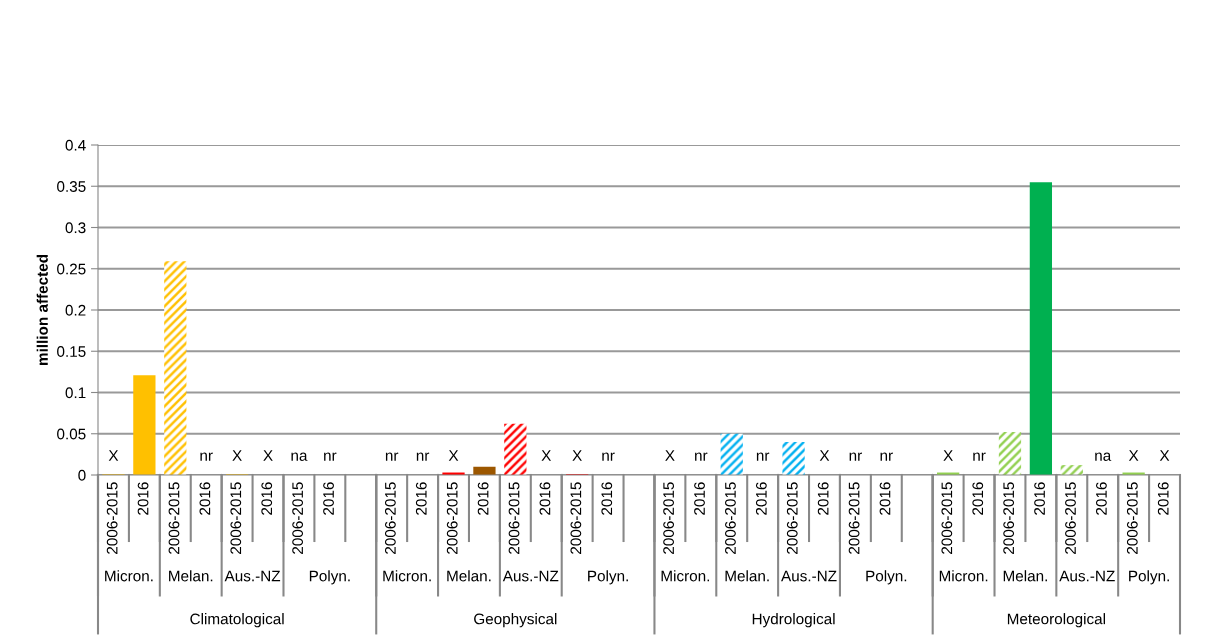  I want to click on y-tick-label: 0.15, so click(71, 351).